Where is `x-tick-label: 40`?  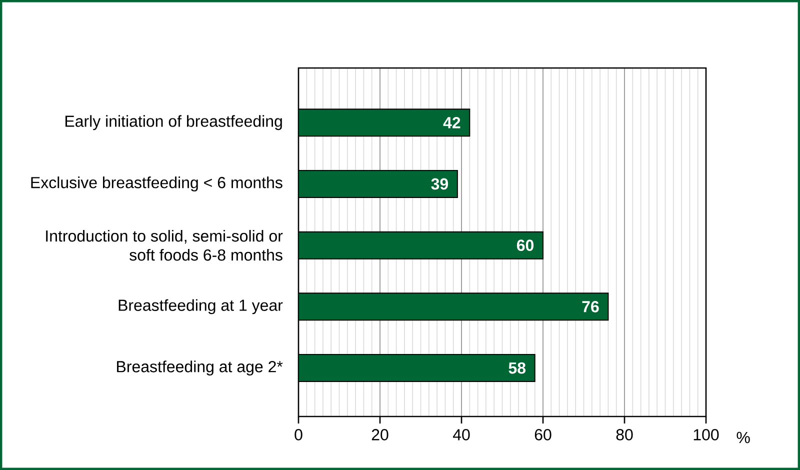
x-tick-label: 40 is located at coordinates (461, 434).